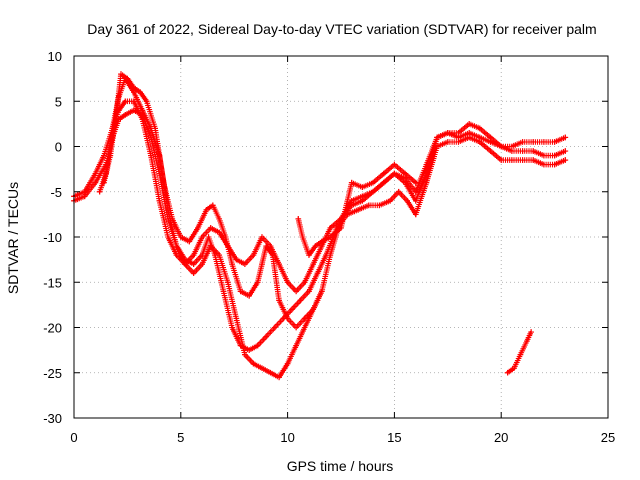 The width and height of the screenshot is (640, 480). What do you see at coordinates (340, 466) in the screenshot?
I see `x-axis-title: GPS time / hours` at bounding box center [340, 466].